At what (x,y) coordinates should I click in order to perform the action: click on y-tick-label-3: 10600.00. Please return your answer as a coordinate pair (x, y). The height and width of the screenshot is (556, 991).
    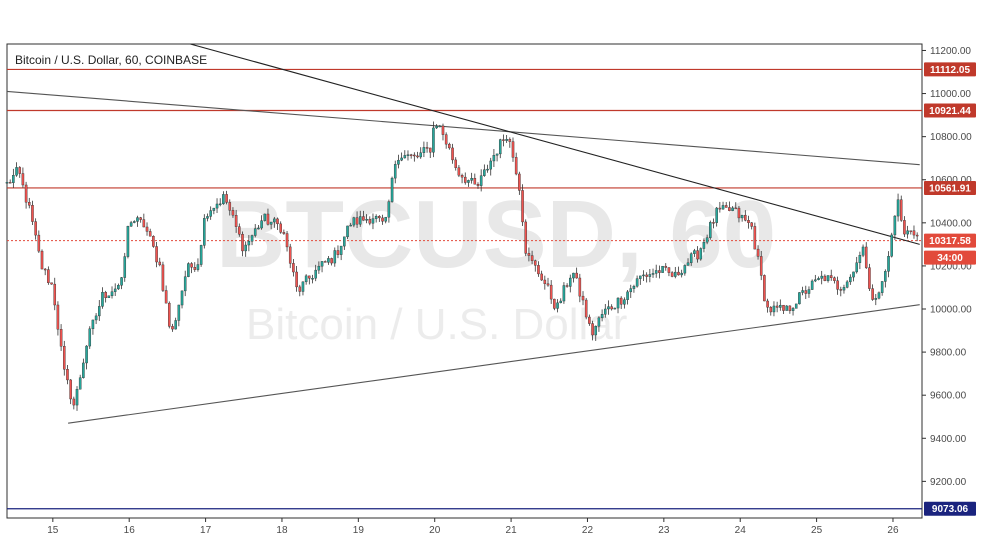
    Looking at the image, I should click on (951, 180).